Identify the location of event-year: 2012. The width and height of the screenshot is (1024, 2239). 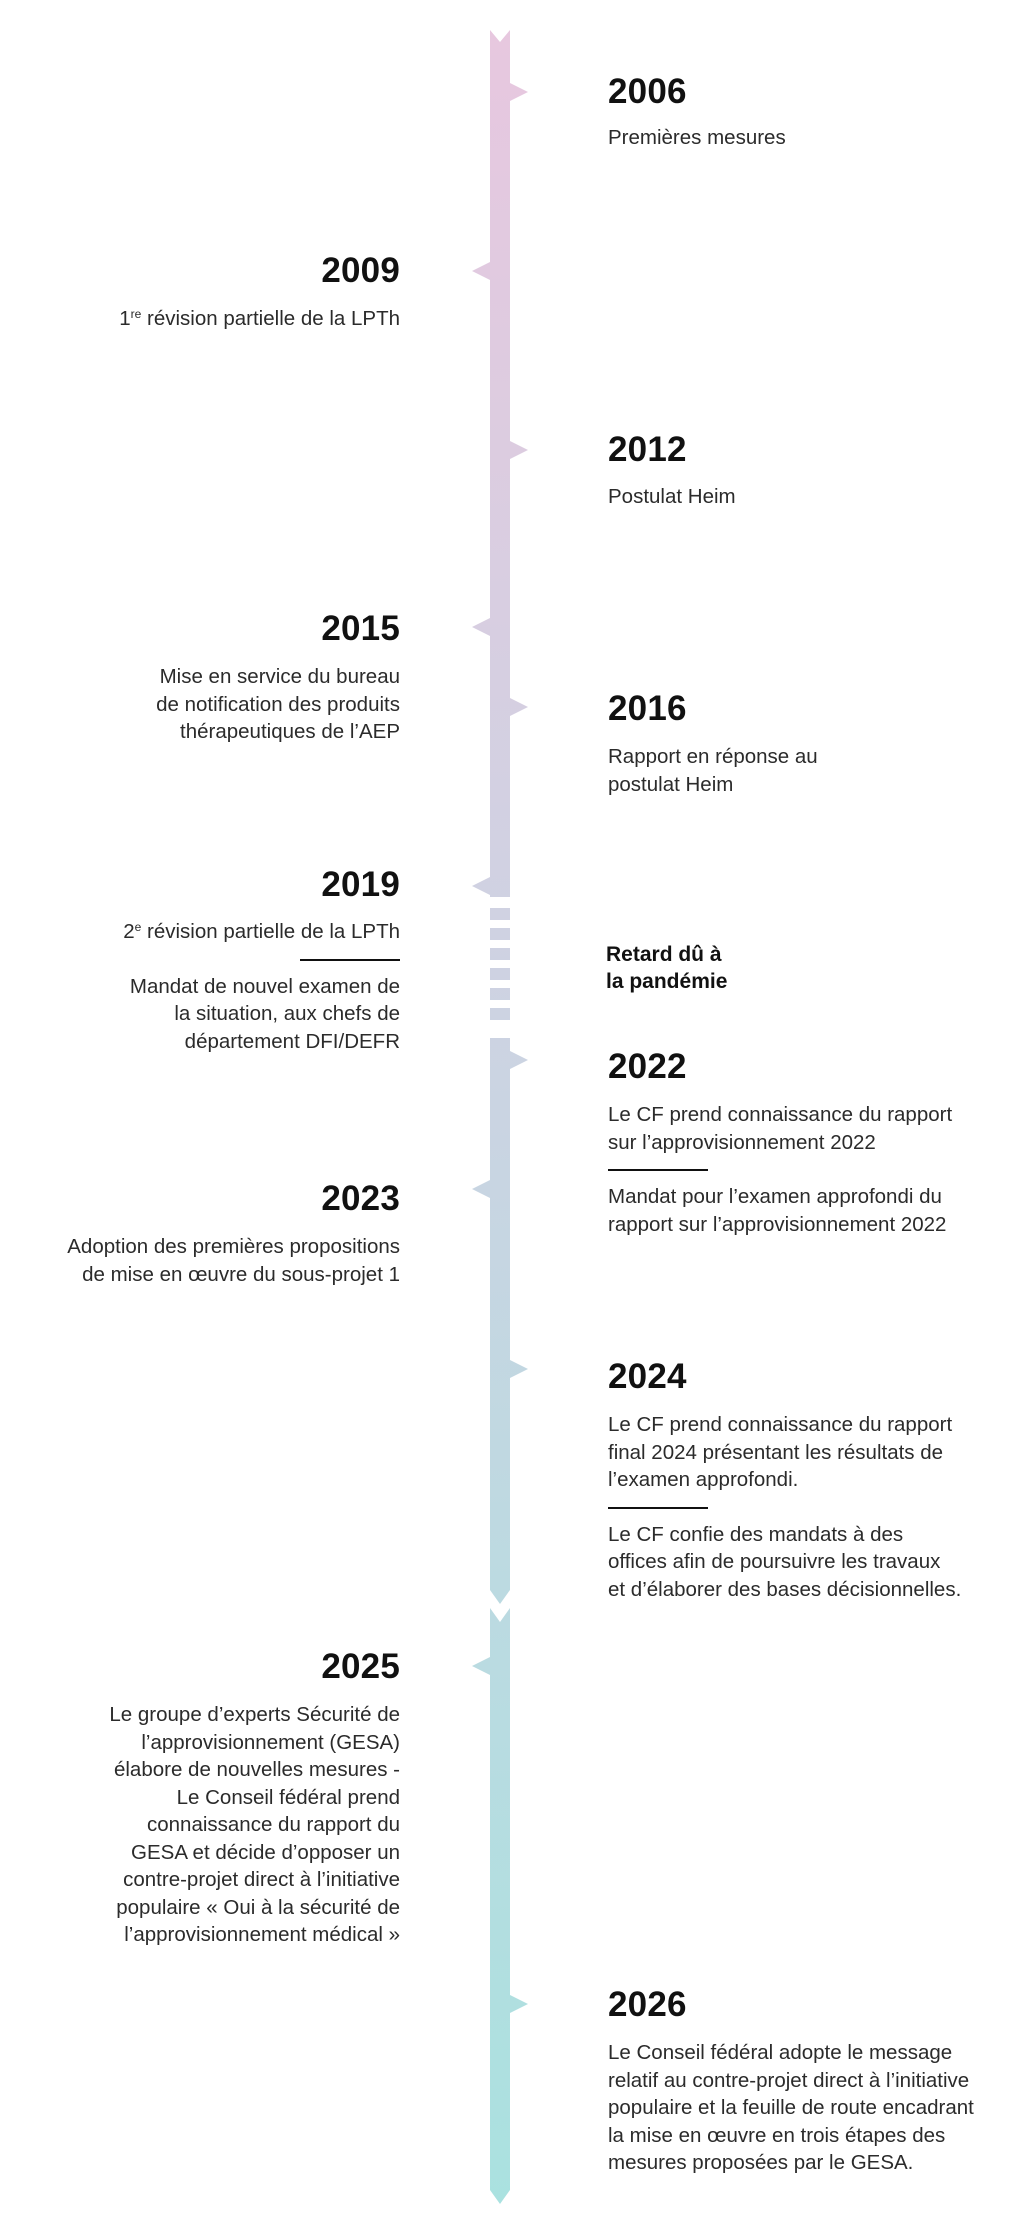
(647, 449).